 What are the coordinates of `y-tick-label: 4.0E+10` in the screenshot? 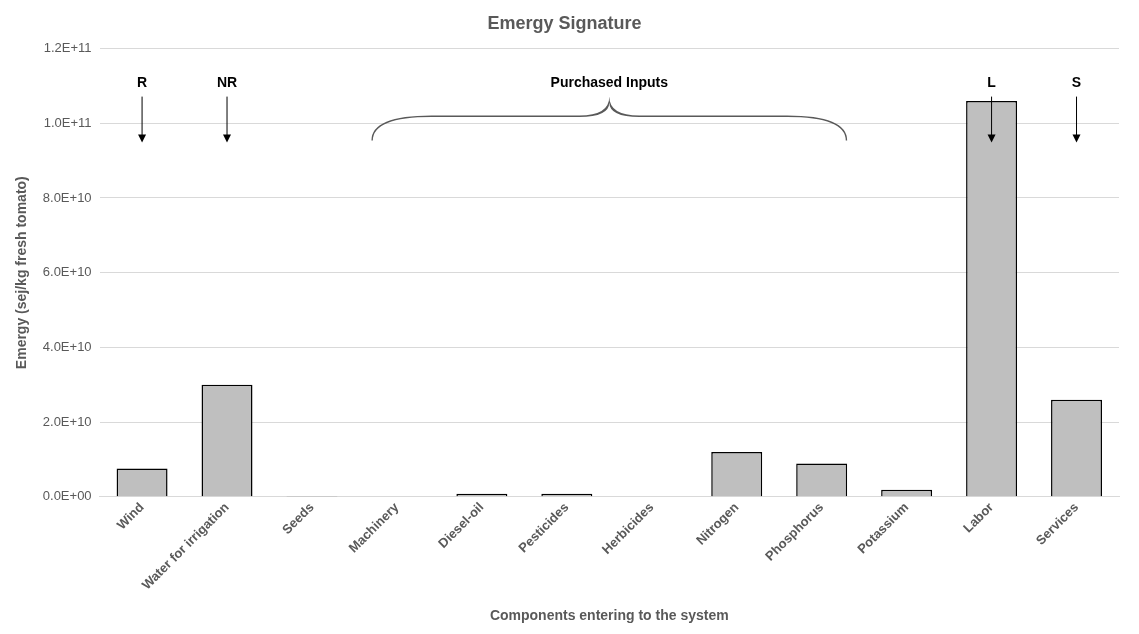 It's located at (67, 346).